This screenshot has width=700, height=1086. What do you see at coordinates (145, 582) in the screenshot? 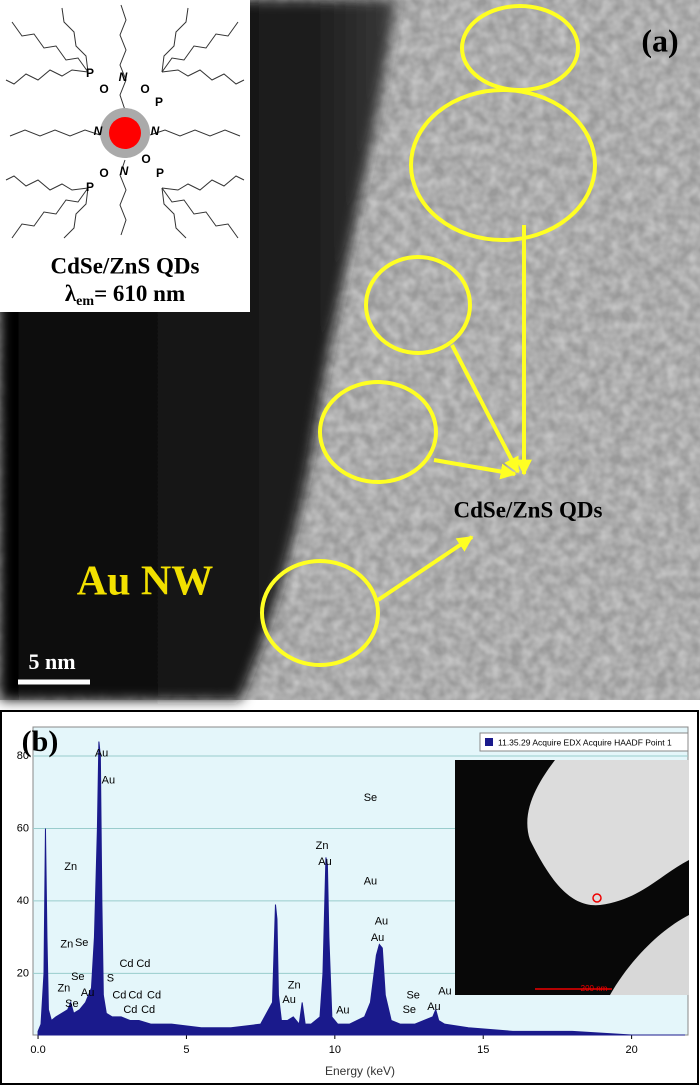
I see `region-label: Au NW` at bounding box center [145, 582].